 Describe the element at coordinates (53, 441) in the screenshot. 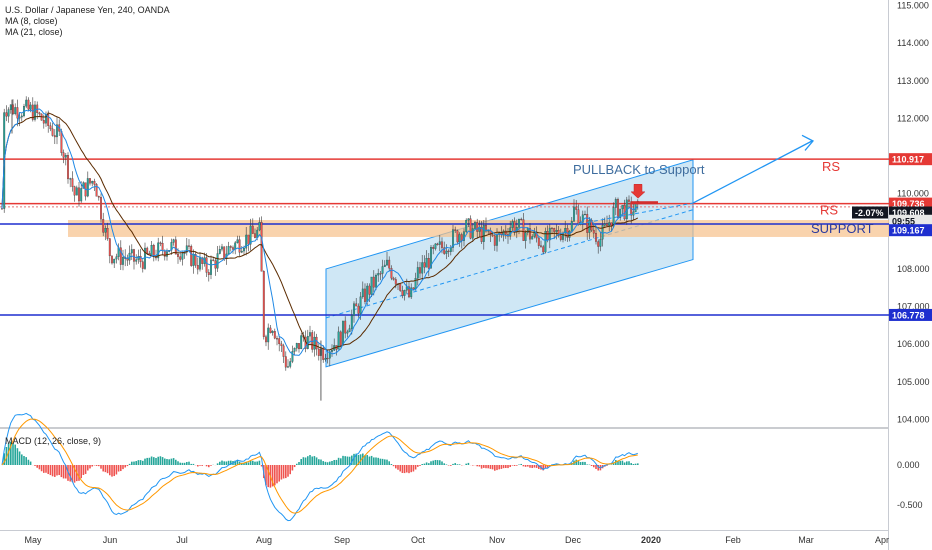

I see `legend-macd-label: MACD (12, 26, close, 9)` at that location.